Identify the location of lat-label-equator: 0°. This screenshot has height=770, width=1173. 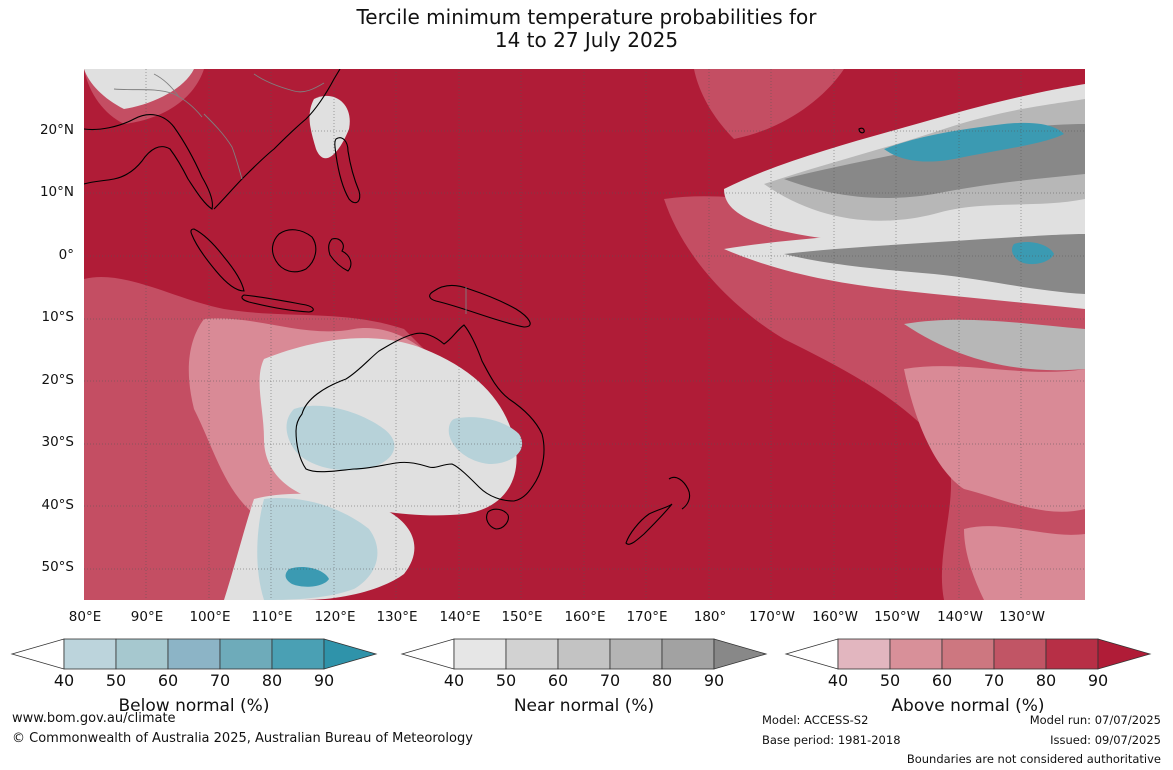
(66, 255).